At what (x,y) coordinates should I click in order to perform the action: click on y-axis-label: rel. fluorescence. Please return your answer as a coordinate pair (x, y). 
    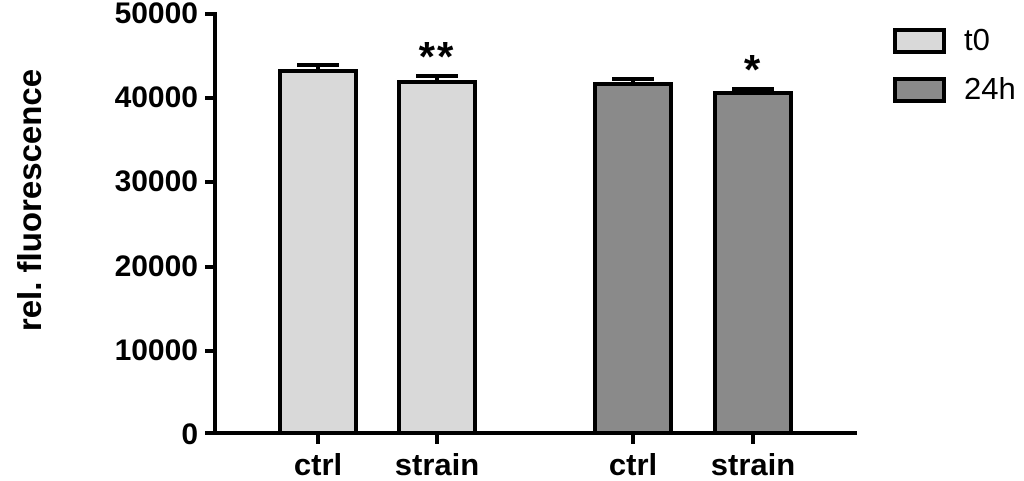
    Looking at the image, I should click on (29, 200).